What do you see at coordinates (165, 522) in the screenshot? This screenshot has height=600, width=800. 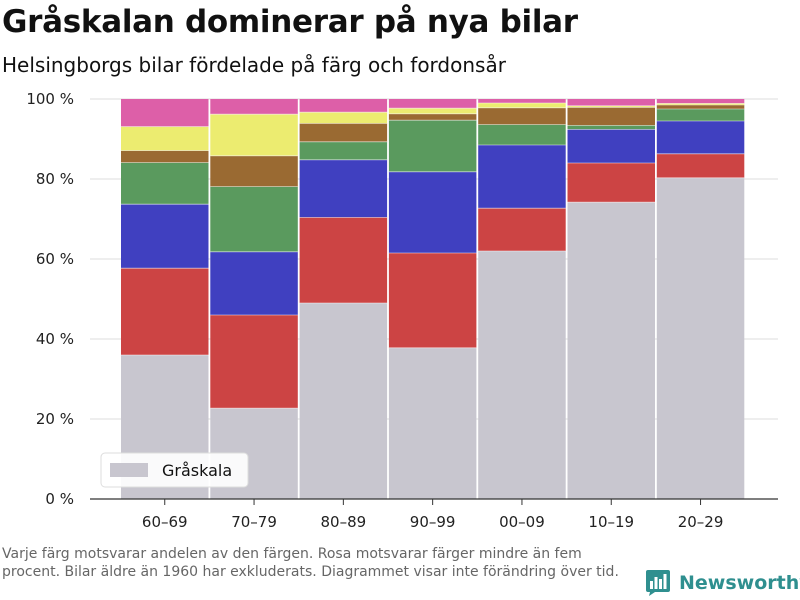 I see `x-tick-label: 60–69` at bounding box center [165, 522].